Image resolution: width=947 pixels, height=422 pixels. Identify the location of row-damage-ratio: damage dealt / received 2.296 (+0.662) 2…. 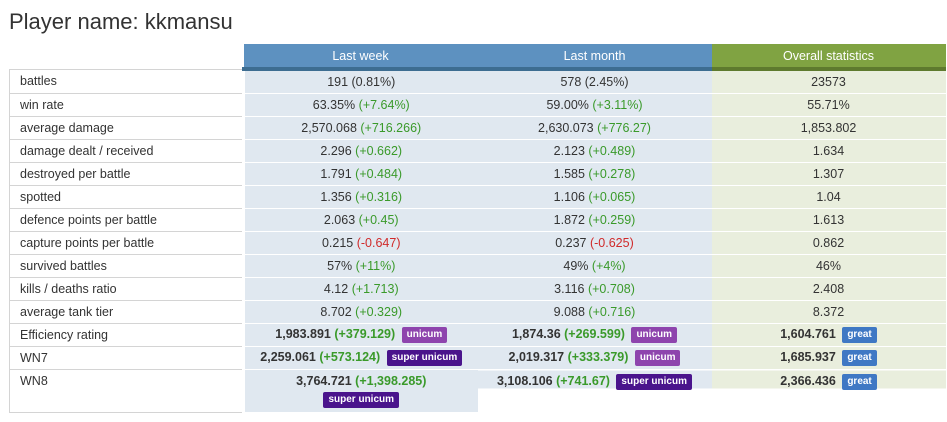
(477, 151).